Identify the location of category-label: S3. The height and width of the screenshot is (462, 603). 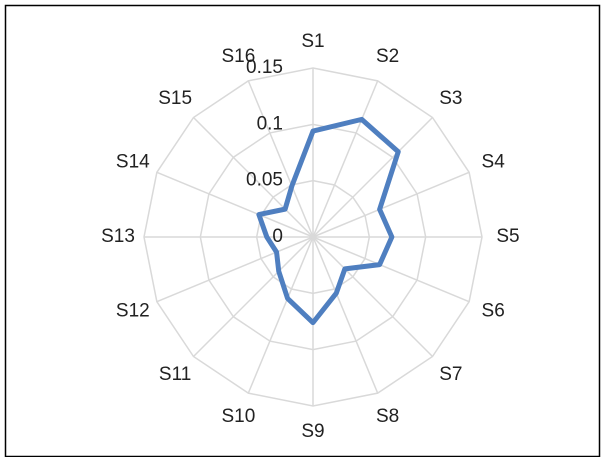
(450, 98).